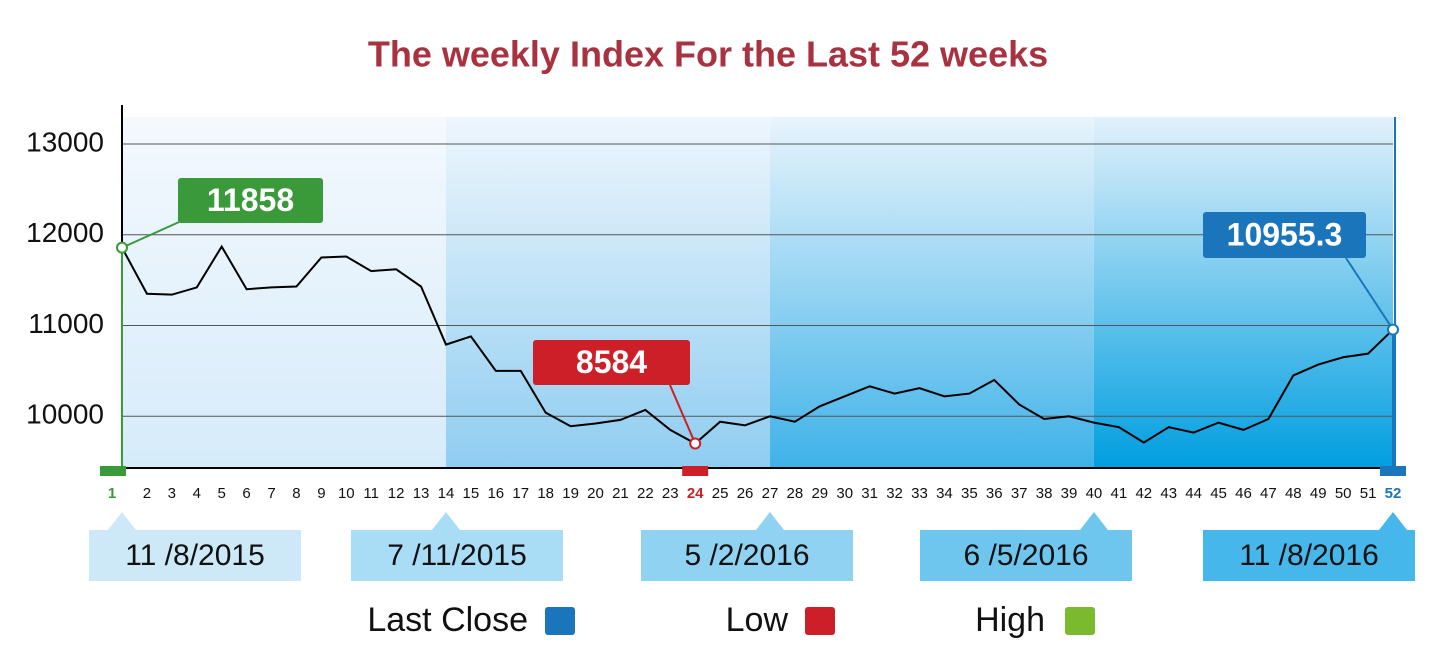 Image resolution: width=1431 pixels, height=658 pixels. Describe the element at coordinates (246, 493) in the screenshot. I see `x-tick-label: 6` at that location.